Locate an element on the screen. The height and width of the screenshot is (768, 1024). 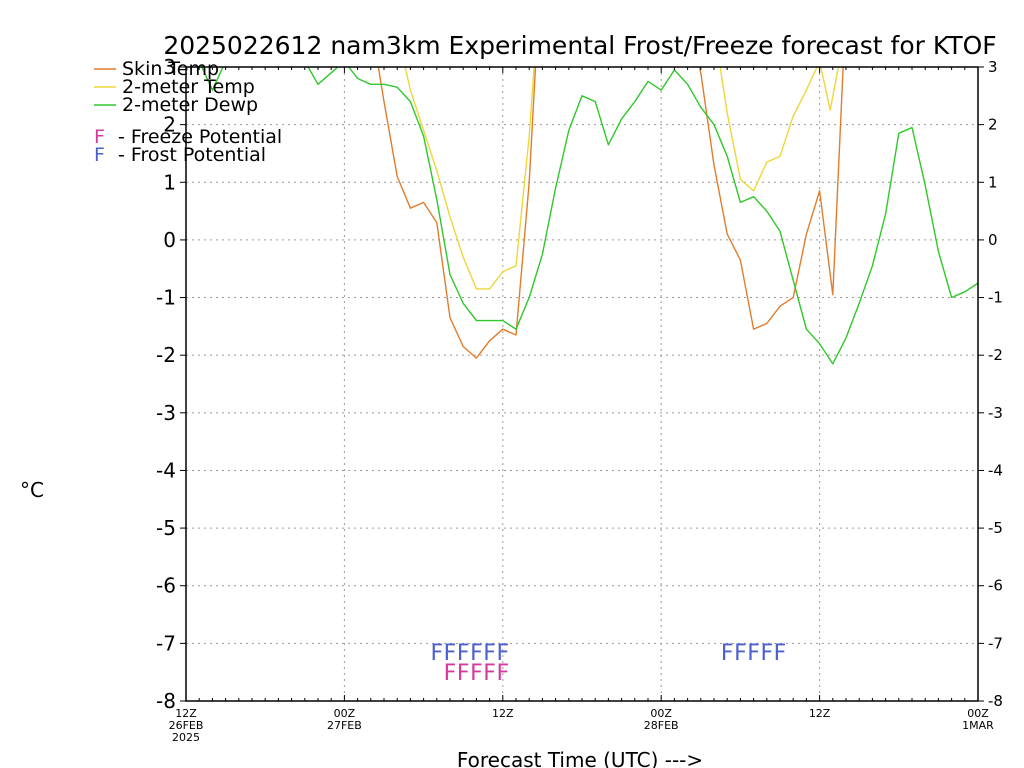
y-tick-label-right: -8 is located at coordinates (995, 701).